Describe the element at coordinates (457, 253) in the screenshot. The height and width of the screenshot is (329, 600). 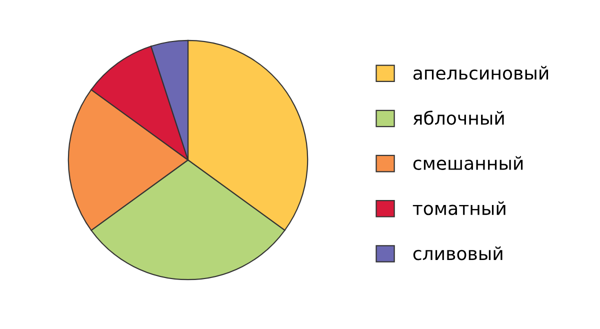
I see `legend-label: сливовый` at that location.